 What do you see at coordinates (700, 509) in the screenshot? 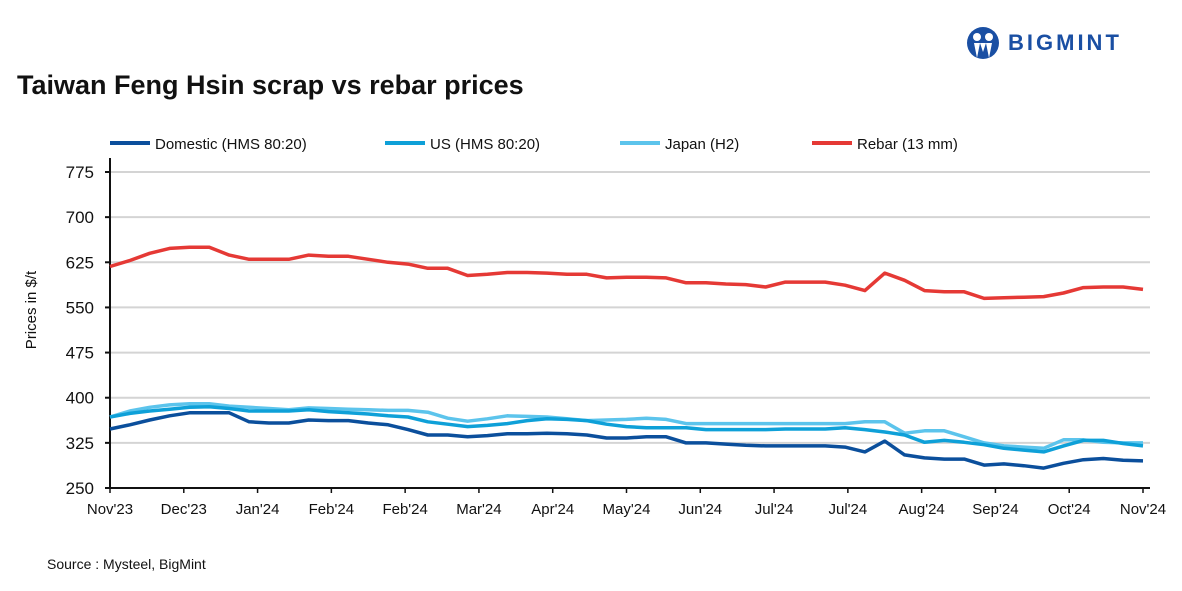
I see `x-tick-label: Jun'24` at bounding box center [700, 509].